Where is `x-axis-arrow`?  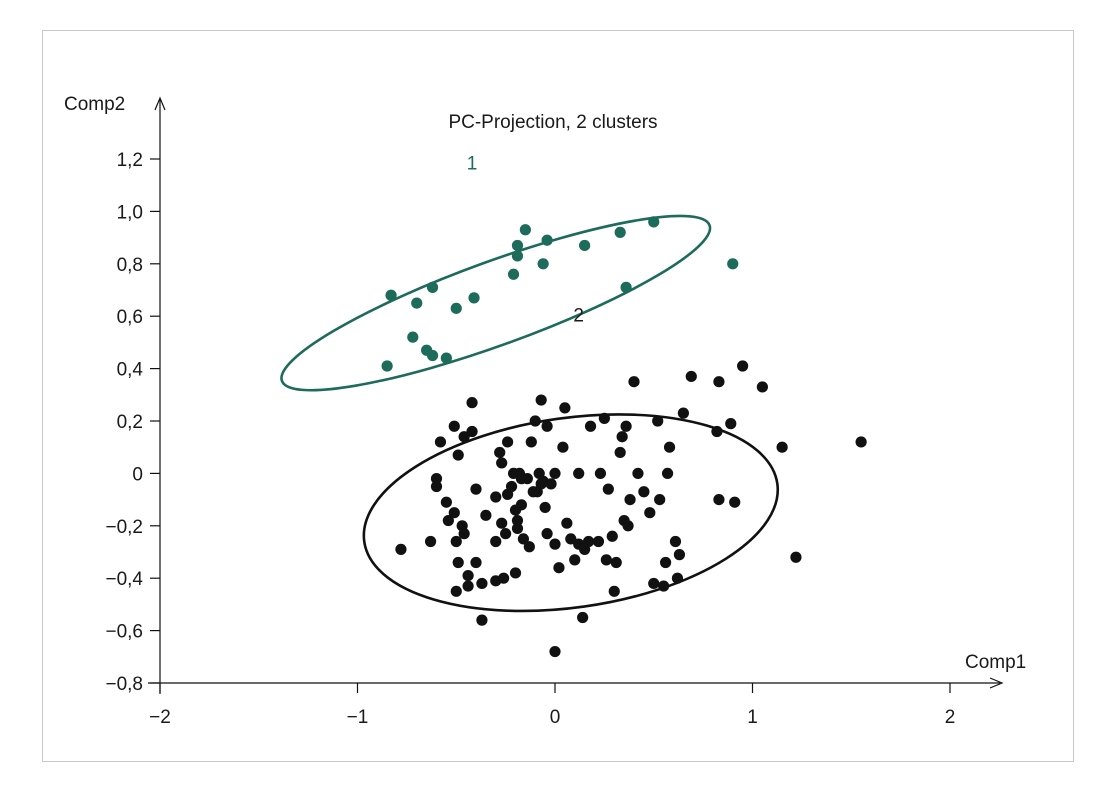 x-axis-arrow is located at coordinates (996, 683).